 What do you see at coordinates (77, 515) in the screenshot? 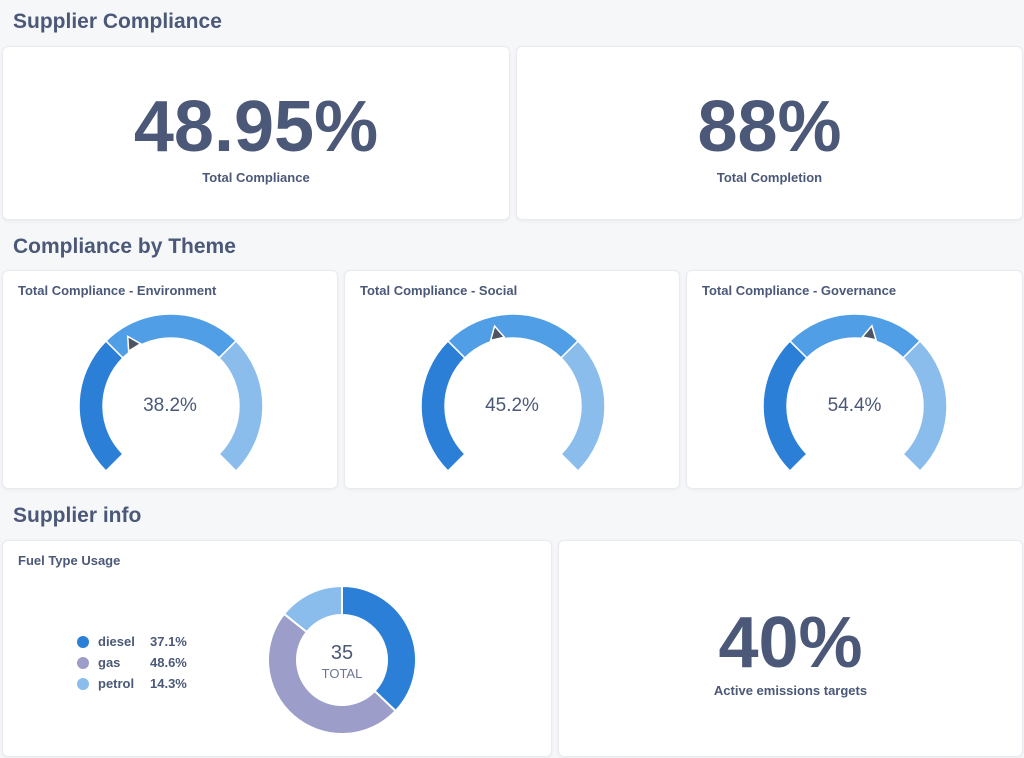
I see `section-title-supplier-info: Supplier info` at bounding box center [77, 515].